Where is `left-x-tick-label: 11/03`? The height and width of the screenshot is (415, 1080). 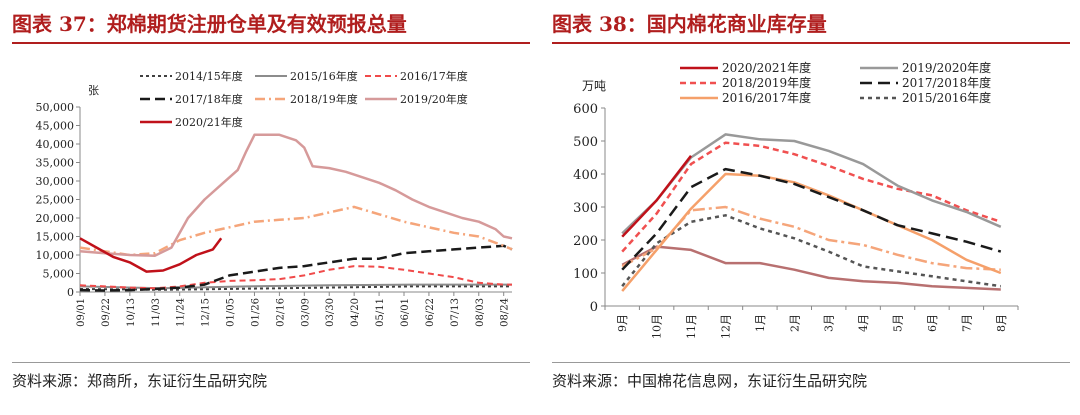
left-x-tick-label: 11/03 is located at coordinates (156, 312).